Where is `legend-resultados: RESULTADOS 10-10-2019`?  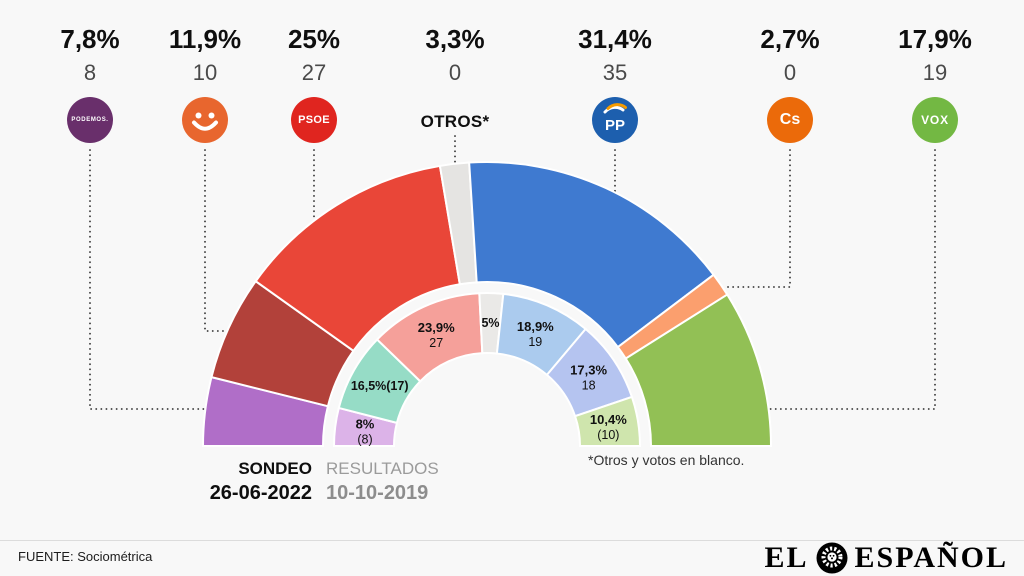 legend-resultados: RESULTADOS 10-10-2019 is located at coordinates (382, 482).